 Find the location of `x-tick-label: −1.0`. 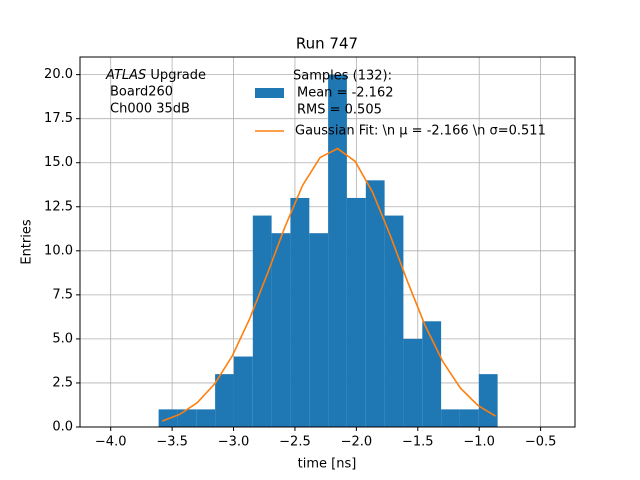

x-tick-label: −1.0 is located at coordinates (479, 442).